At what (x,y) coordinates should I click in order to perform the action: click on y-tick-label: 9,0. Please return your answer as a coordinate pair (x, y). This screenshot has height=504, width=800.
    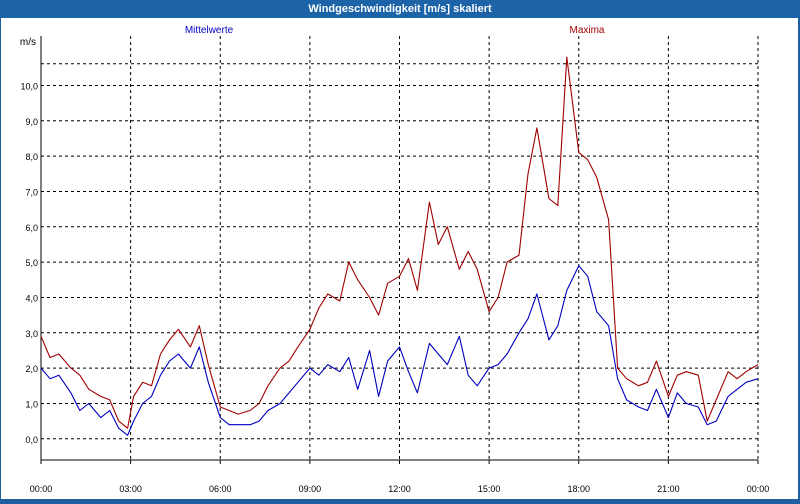
    Looking at the image, I should click on (31, 122).